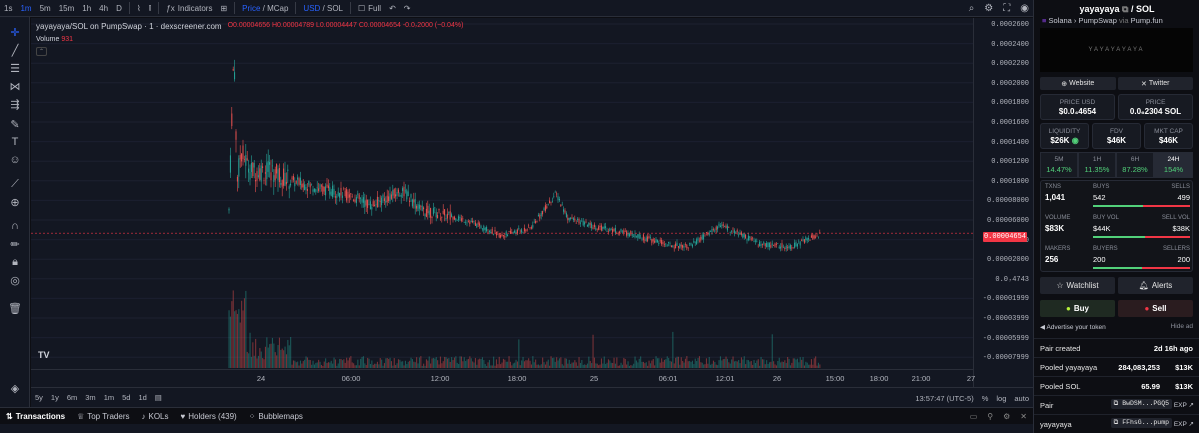  What do you see at coordinates (26, 8) in the screenshot?
I see `interval-1m: 1m` at bounding box center [26, 8].